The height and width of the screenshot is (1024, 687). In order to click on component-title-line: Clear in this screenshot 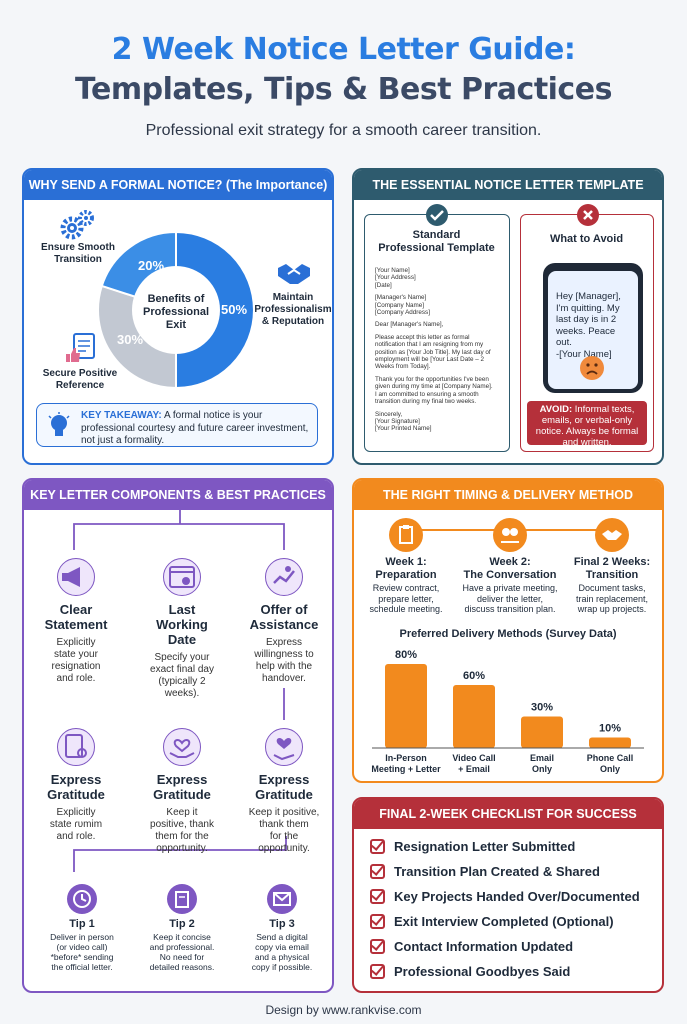, I will do `click(76, 609)`.